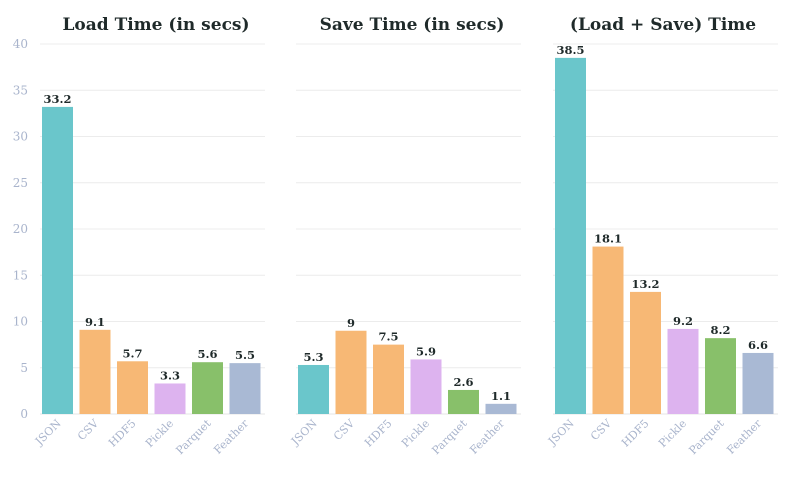 This screenshot has height=480, width=796. Describe the element at coordinates (245, 355) in the screenshot. I see `value-label-feather: 5.5` at that location.